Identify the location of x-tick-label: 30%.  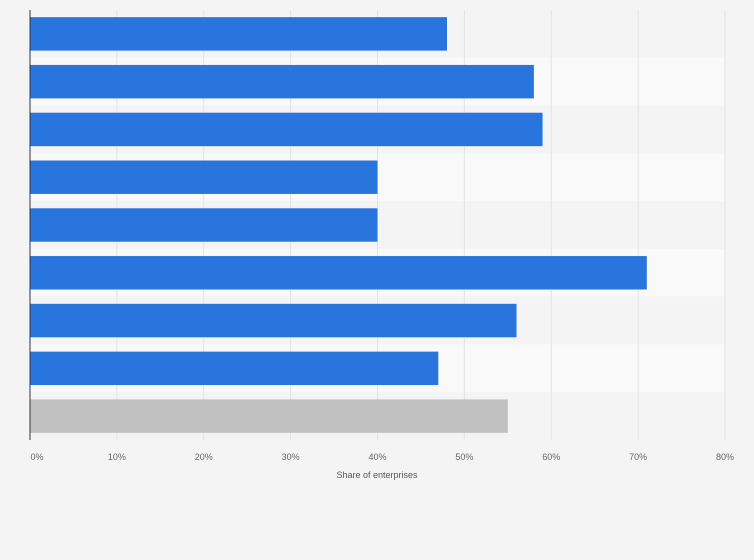
(291, 457).